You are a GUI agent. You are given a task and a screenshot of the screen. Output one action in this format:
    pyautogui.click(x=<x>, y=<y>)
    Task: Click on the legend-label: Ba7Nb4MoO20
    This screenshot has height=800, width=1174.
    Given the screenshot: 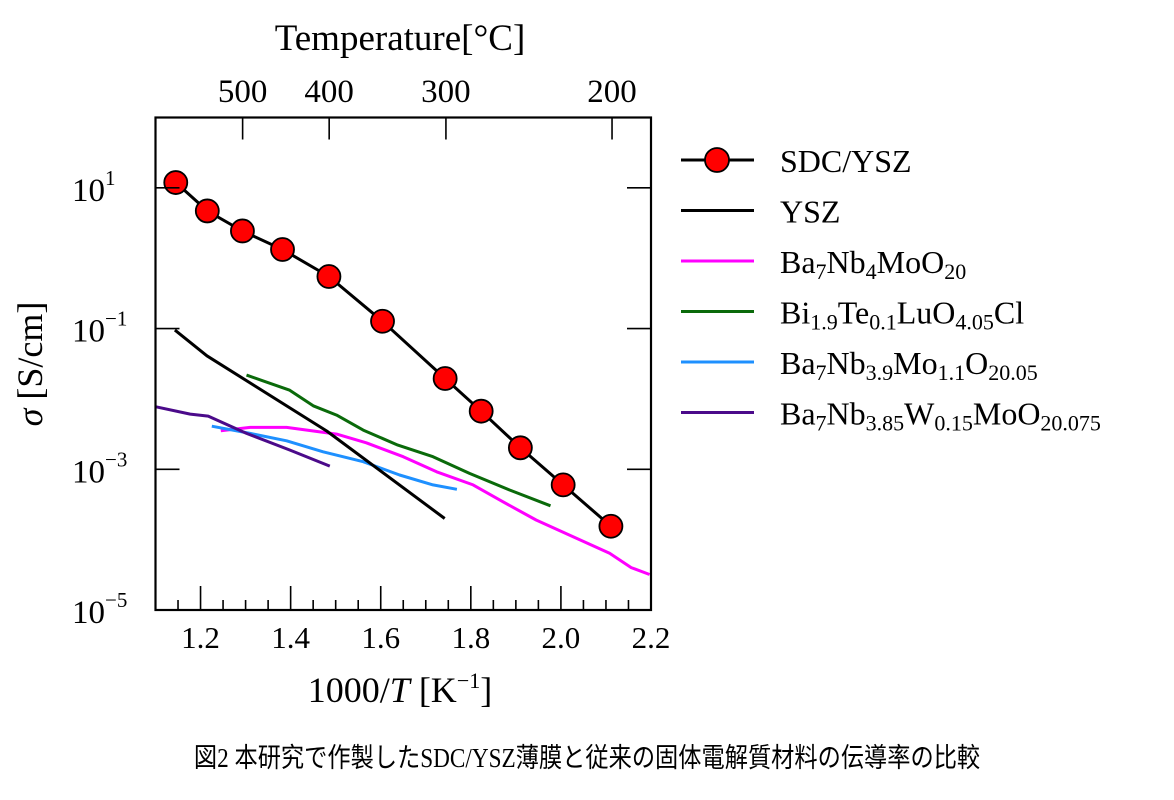 What is the action you would take?
    pyautogui.click(x=873, y=264)
    